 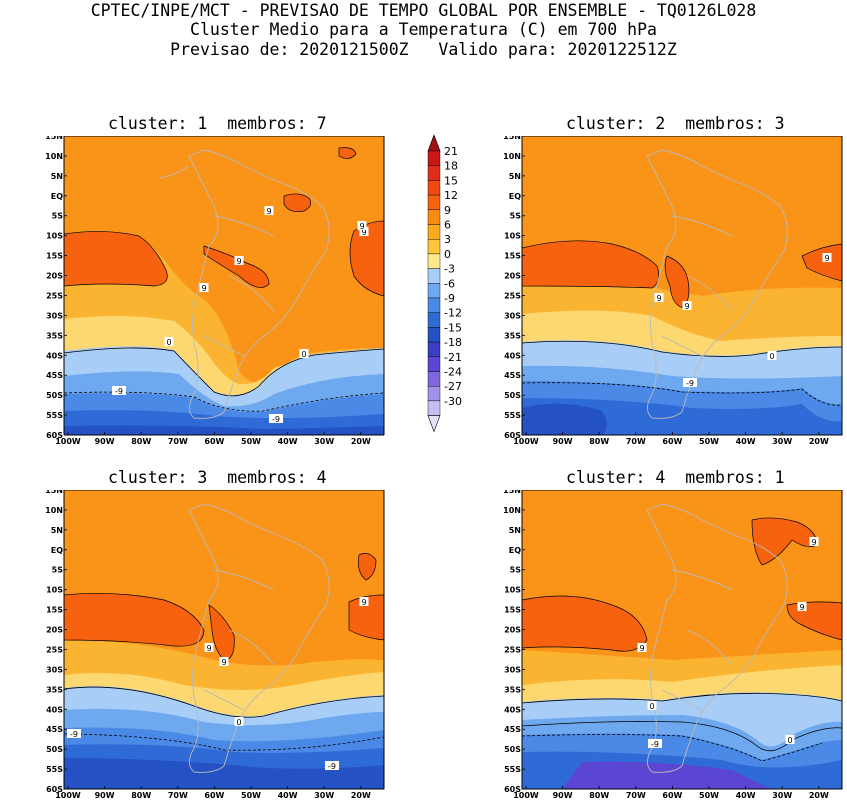 I want to click on isoline-minus9, so click(x=224, y=401).